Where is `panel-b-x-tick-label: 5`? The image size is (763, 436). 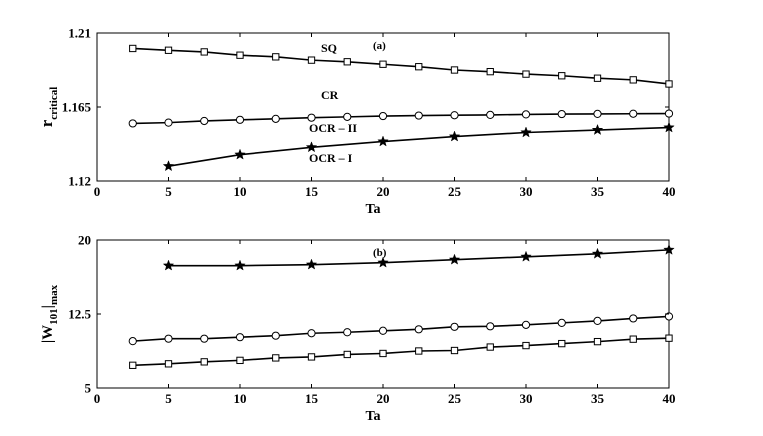 panel-b-x-tick-label: 5 is located at coordinates (168, 398).